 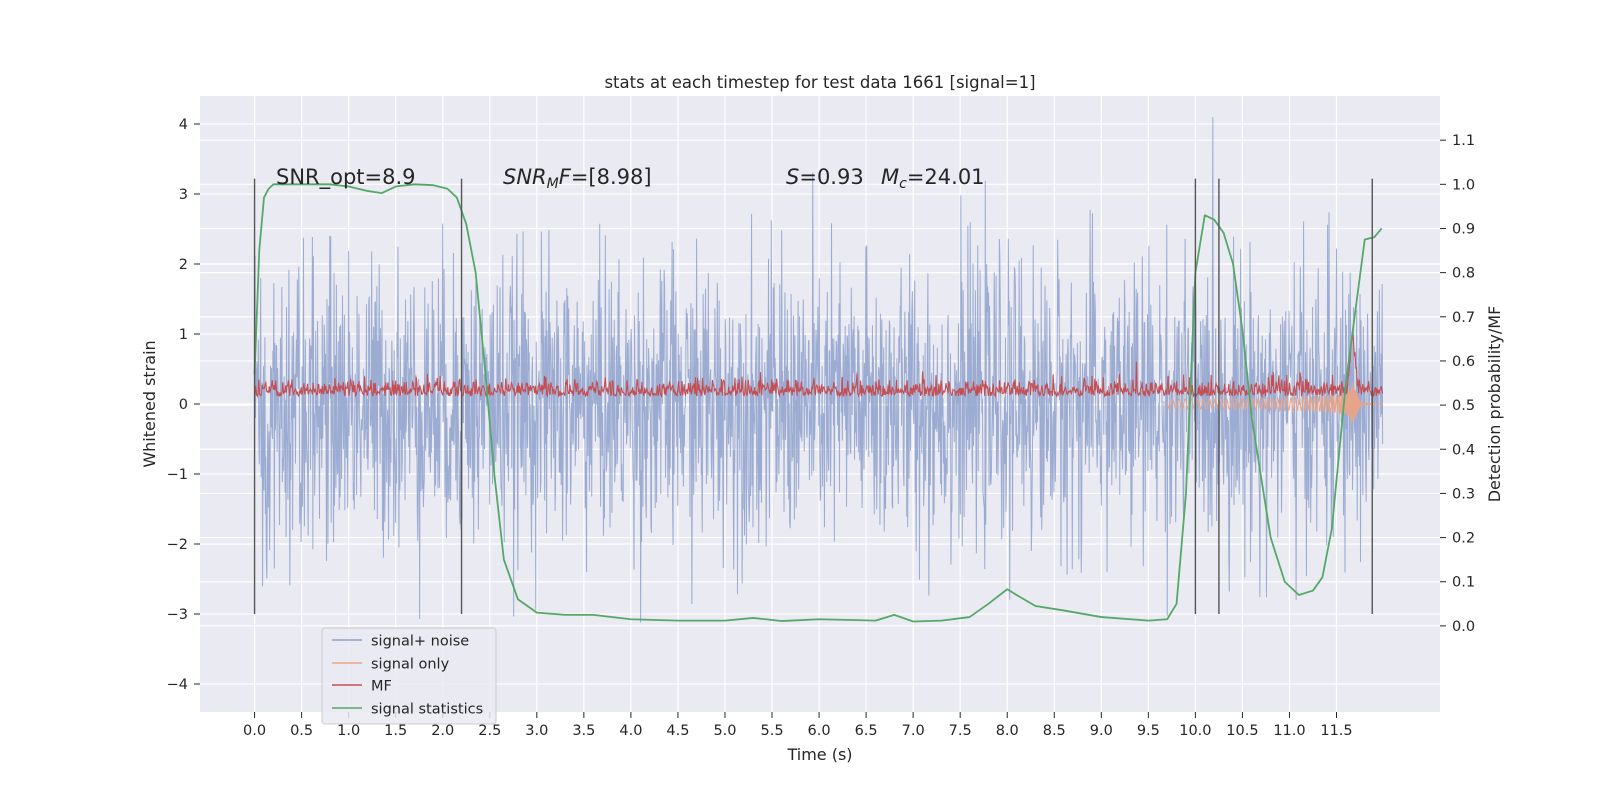 I want to click on y-tick-label-1: −3, so click(x=177, y=615).